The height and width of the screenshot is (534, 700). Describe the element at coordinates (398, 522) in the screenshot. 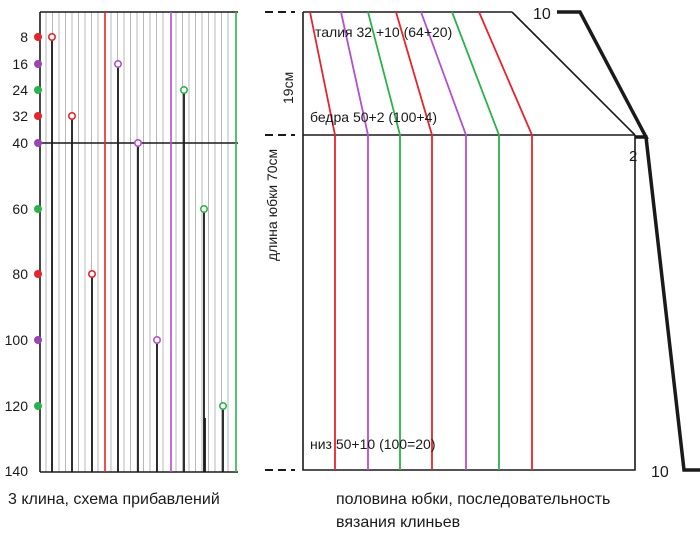

I see `right-caption-line2: вязания клиньев` at that location.